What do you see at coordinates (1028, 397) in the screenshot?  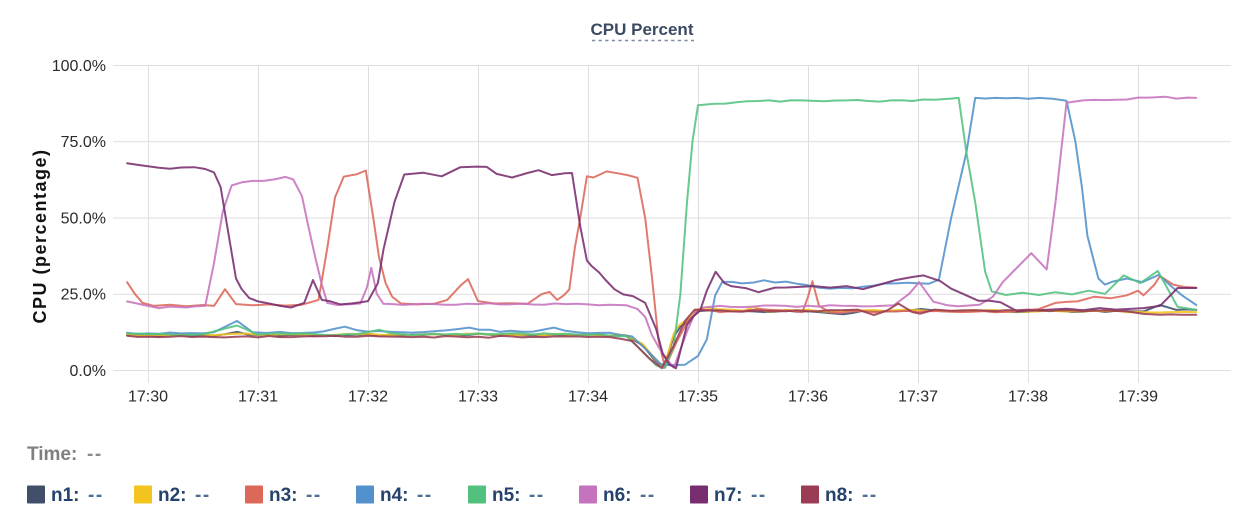 I see `svg-text: 17:38` at bounding box center [1028, 397].